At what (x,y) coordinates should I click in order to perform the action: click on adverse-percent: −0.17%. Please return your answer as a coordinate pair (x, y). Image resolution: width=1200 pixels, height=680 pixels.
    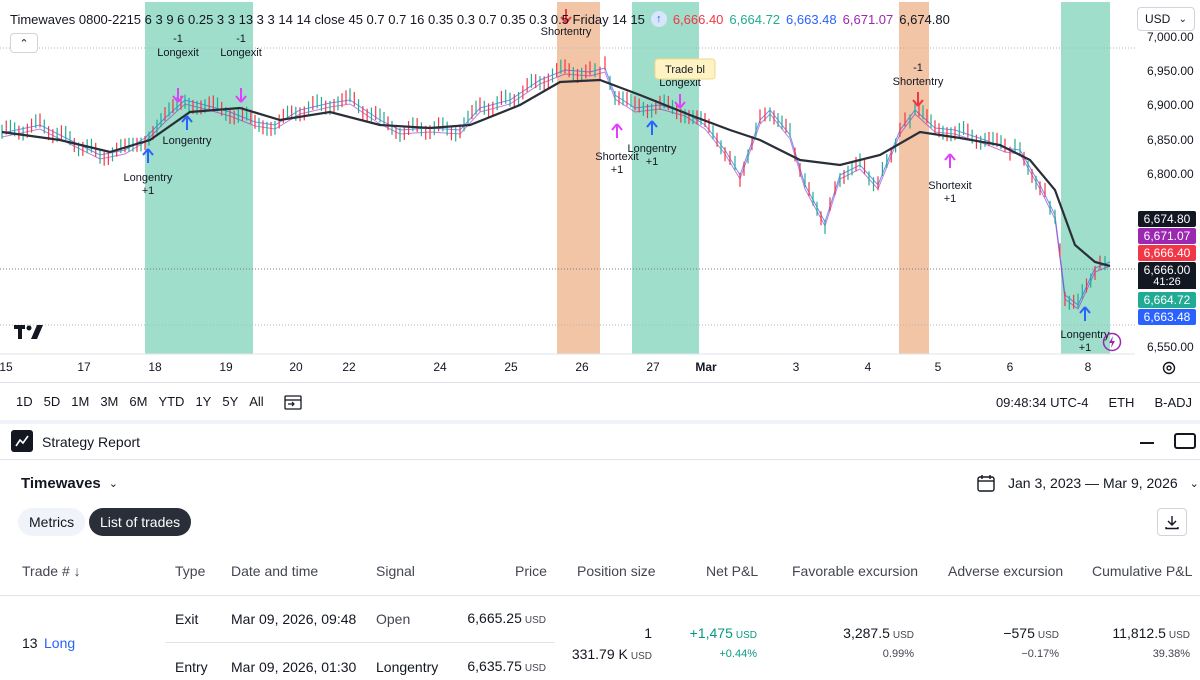
    Looking at the image, I should click on (1040, 654).